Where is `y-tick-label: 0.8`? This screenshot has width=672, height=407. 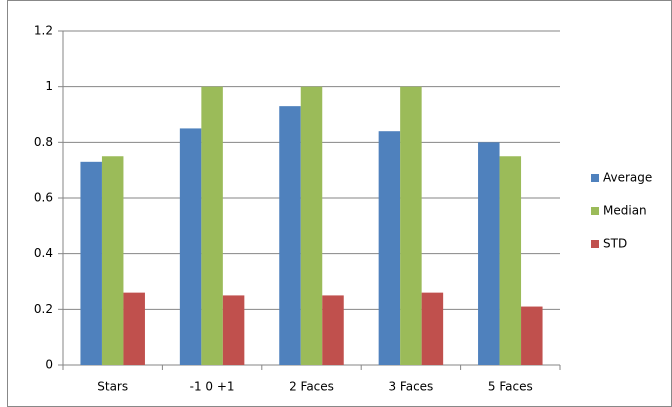 y-tick-label: 0.8 is located at coordinates (43, 142).